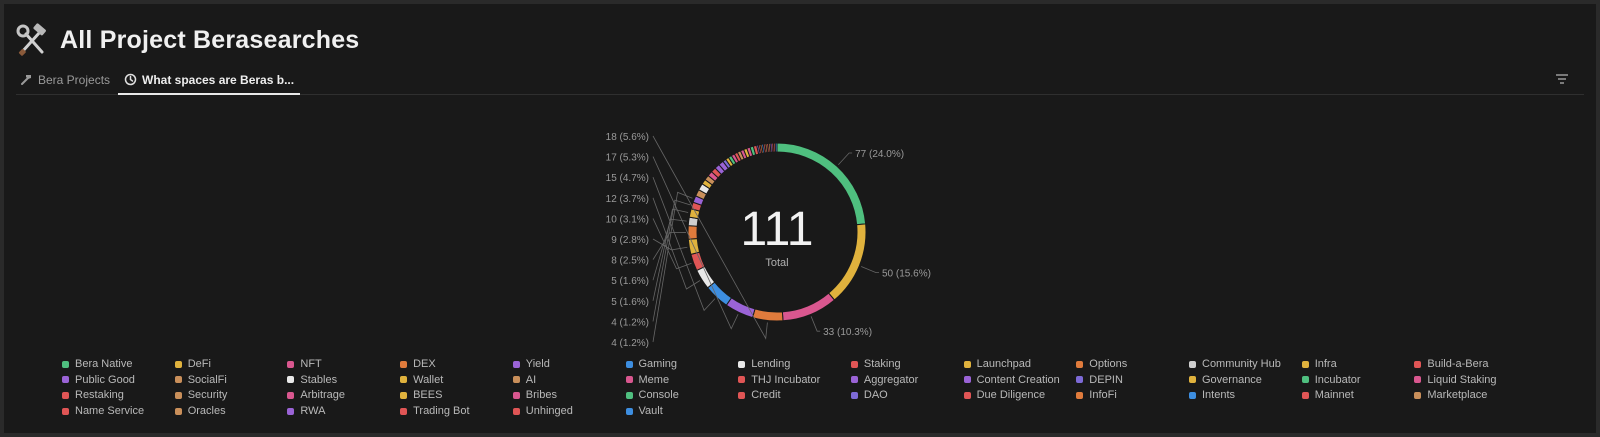 The width and height of the screenshot is (1600, 437). What do you see at coordinates (779, 380) in the screenshot?
I see `legend-item-thj-incubator: THJ Incubator` at bounding box center [779, 380].